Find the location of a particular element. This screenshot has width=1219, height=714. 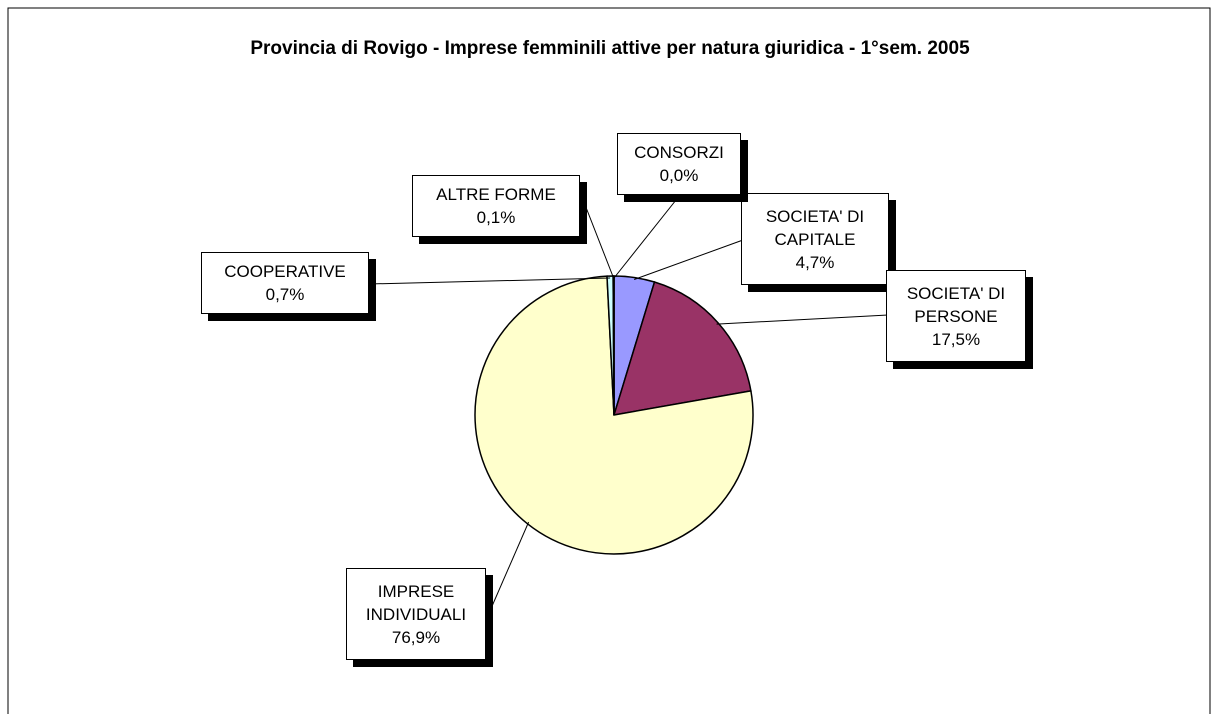

data-label: IMPRESE INDIVIDUALI 76,9% is located at coordinates (416, 614).